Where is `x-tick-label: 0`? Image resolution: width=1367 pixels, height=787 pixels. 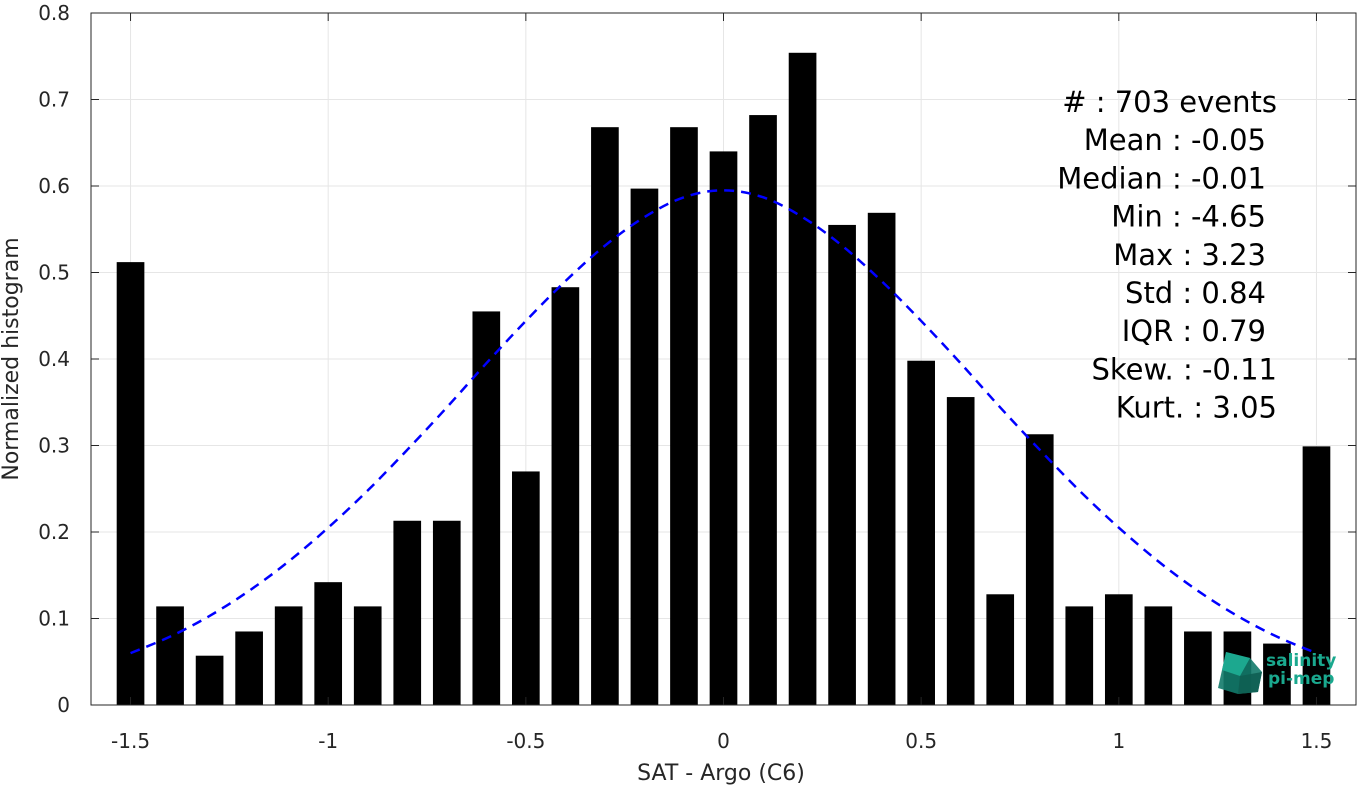
x-tick-label: 0 is located at coordinates (723, 741).